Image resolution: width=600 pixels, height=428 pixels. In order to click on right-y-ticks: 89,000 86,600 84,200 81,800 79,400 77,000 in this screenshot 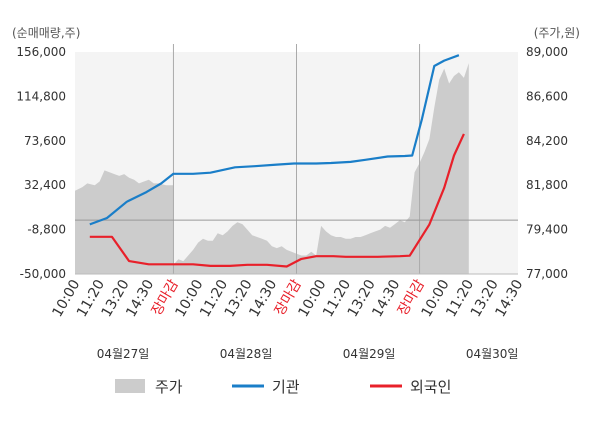, I will do `click(547, 163)`.